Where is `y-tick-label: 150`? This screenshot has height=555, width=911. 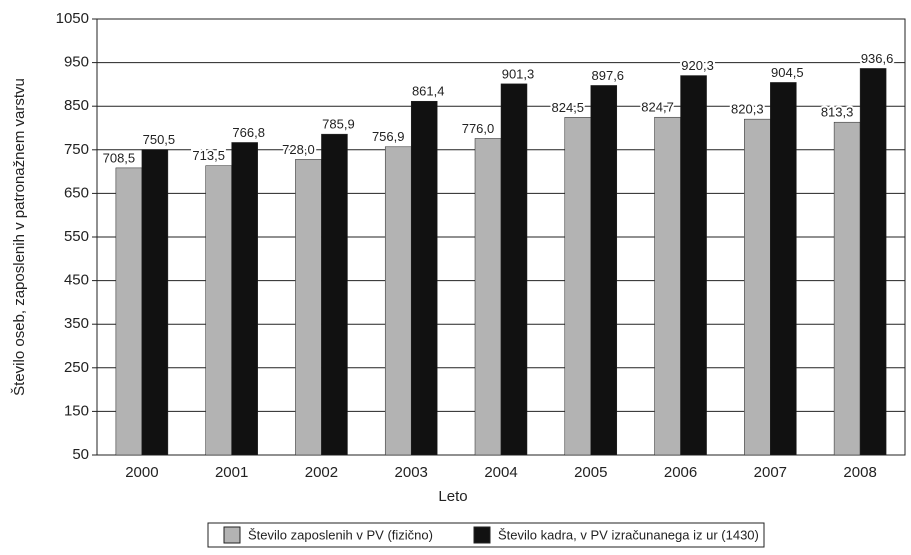
y-tick-label: 150 is located at coordinates (76, 410).